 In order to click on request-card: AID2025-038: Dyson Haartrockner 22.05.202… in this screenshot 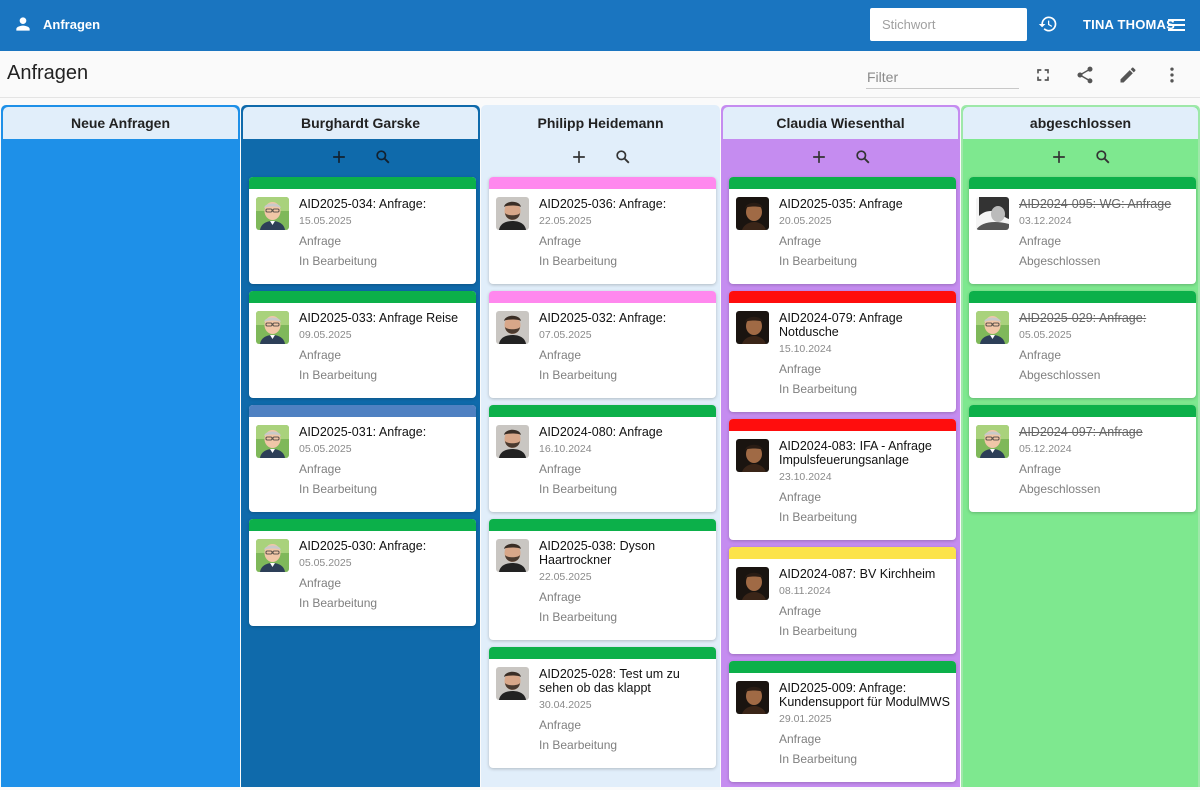, I will do `click(602, 579)`.